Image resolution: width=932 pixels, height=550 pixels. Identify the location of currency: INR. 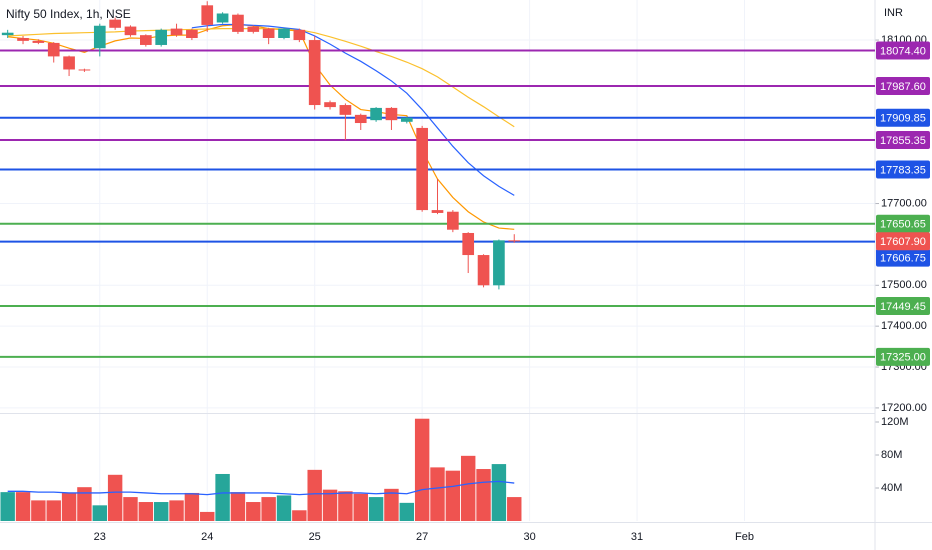
(893, 13).